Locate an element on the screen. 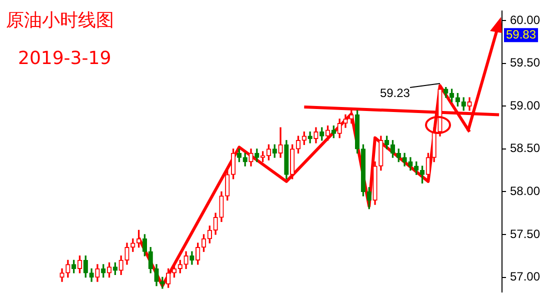 The width and height of the screenshot is (551, 303). chart-title: 原油小时线图 is located at coordinates (60, 20).